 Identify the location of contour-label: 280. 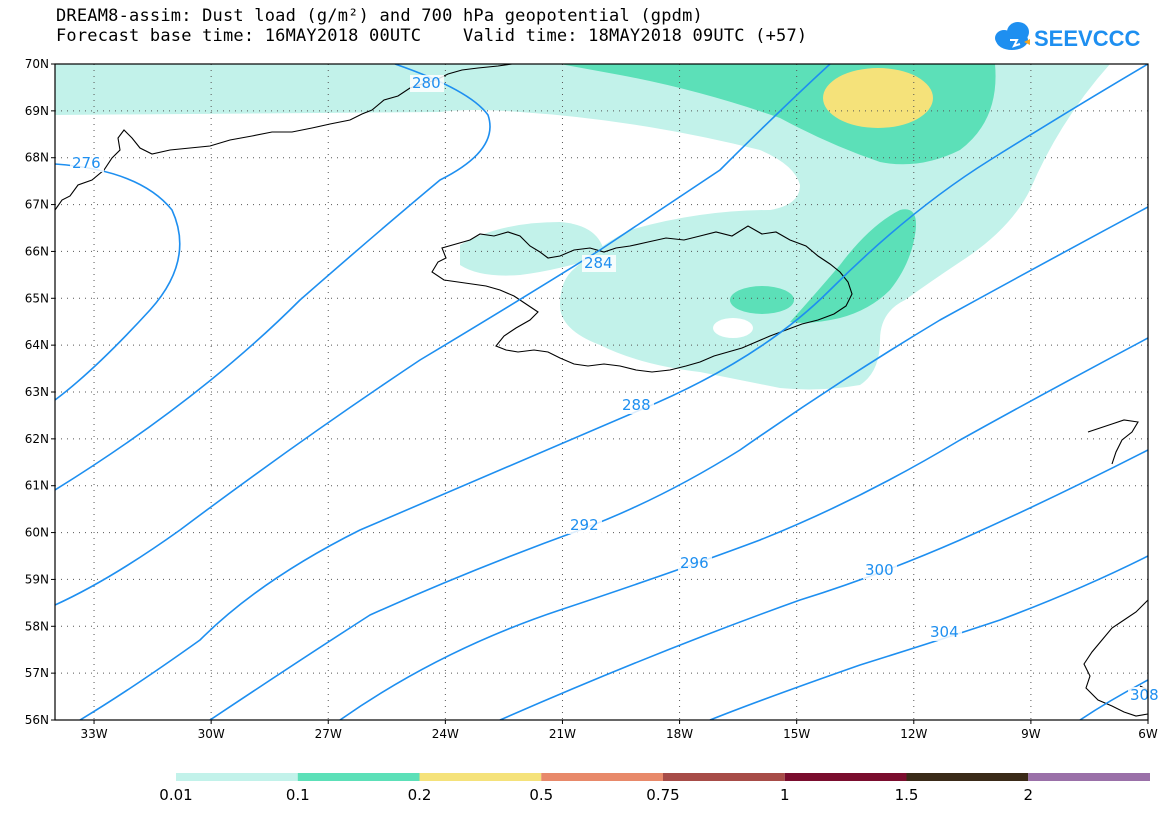
(427, 83).